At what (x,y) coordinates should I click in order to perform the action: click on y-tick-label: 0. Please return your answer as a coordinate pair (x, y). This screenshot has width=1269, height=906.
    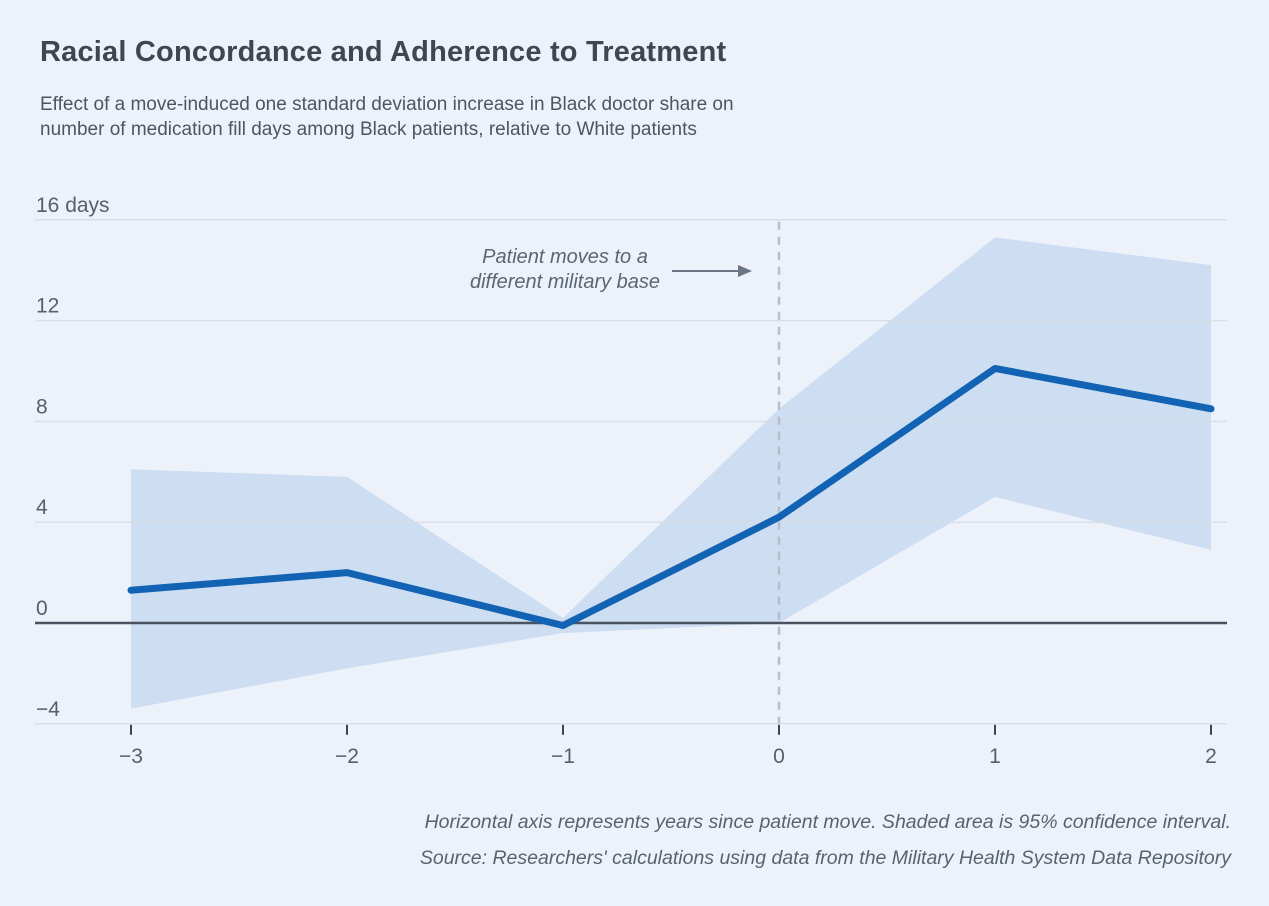
    Looking at the image, I should click on (42, 608).